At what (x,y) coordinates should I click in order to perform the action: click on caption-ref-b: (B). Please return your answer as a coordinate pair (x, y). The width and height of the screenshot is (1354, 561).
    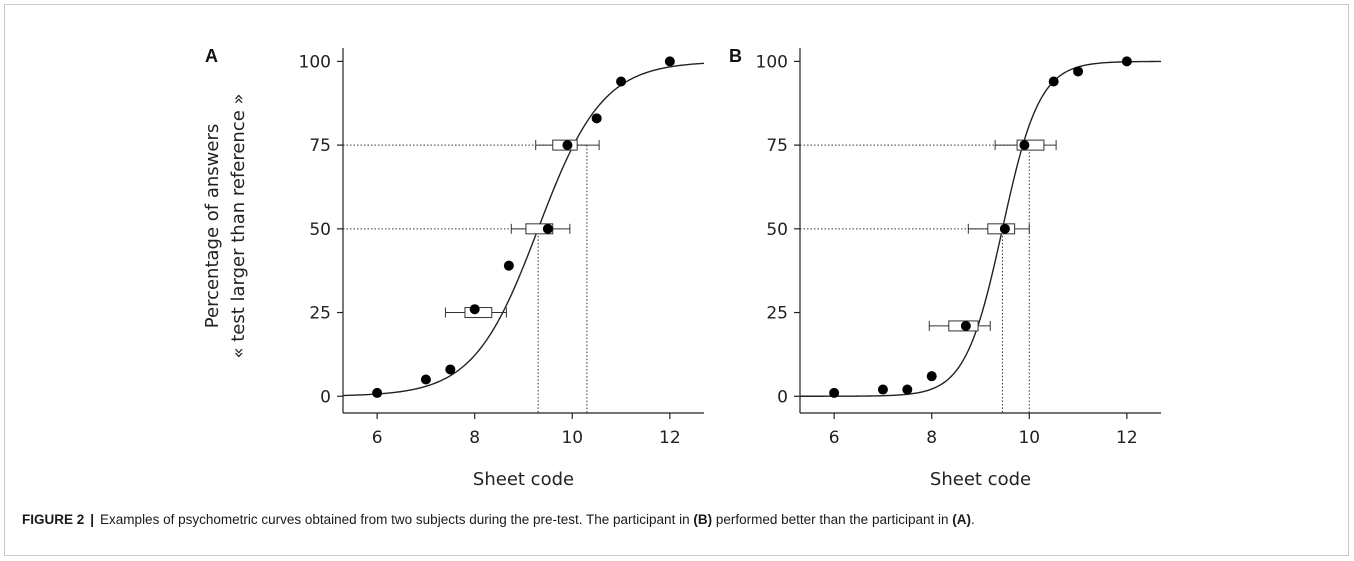
    Looking at the image, I should click on (703, 519).